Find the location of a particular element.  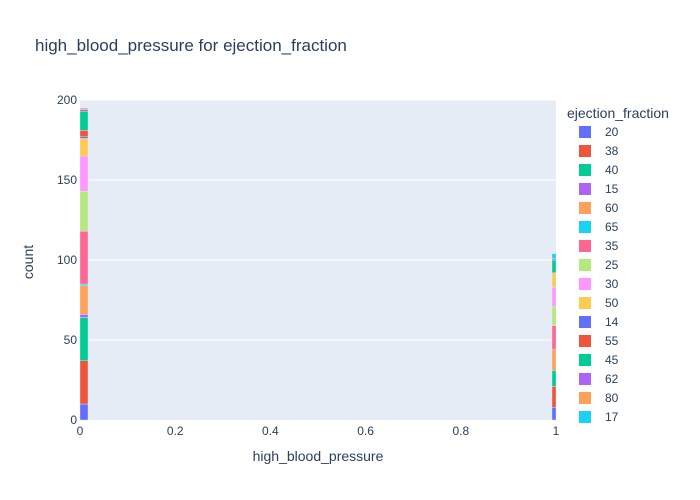

y-tick-label: 200 is located at coordinates (67, 100).